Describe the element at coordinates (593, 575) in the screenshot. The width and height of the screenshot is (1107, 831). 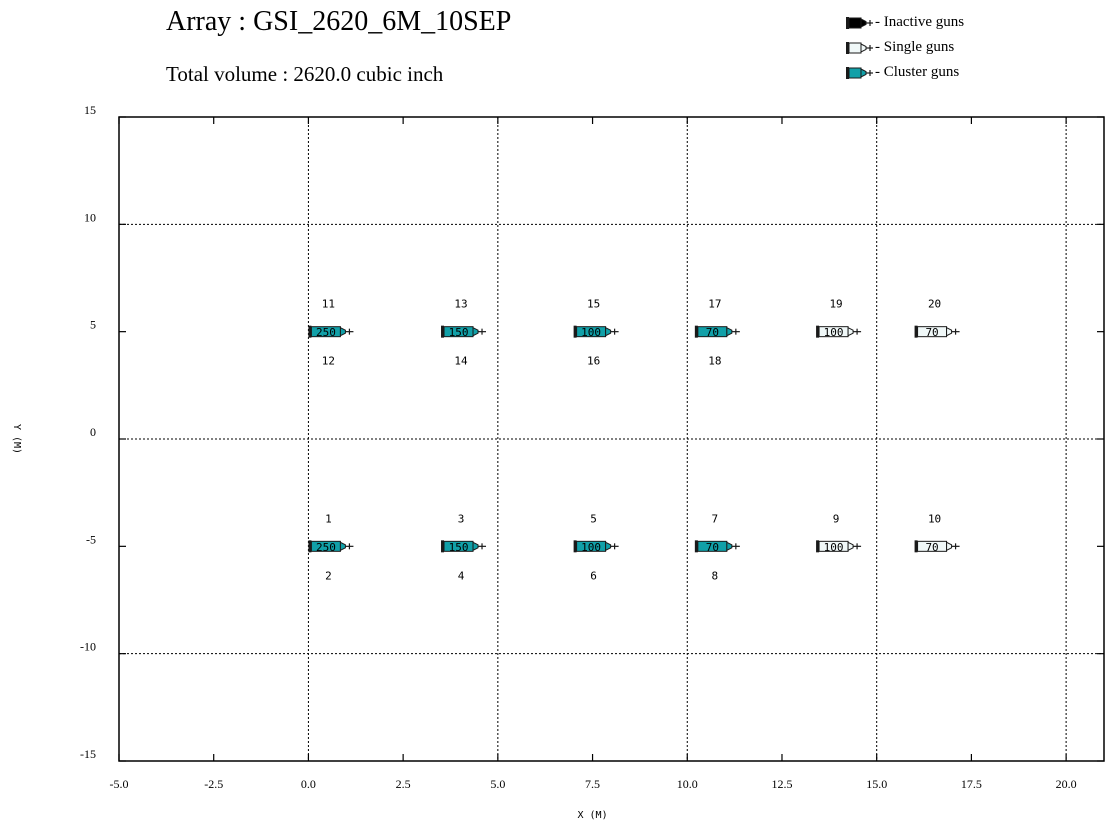
I see `gun-id-label: 6` at that location.